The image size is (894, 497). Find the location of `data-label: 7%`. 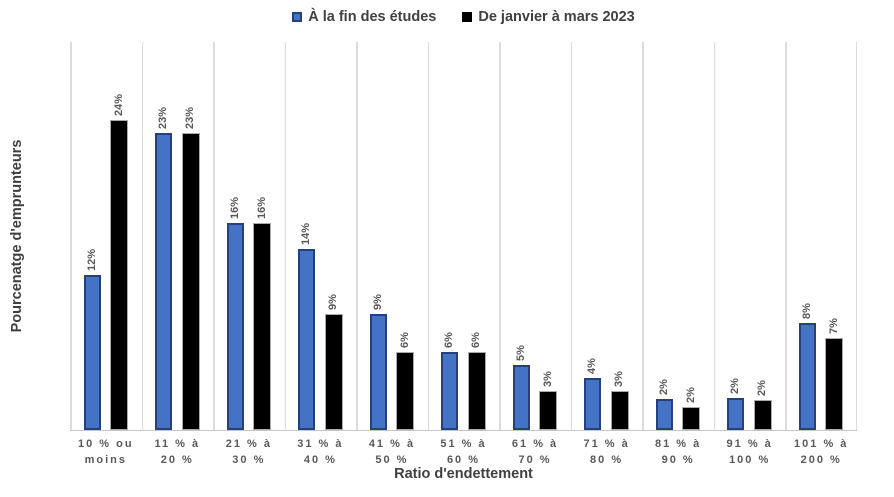

data-label: 7% is located at coordinates (833, 326).